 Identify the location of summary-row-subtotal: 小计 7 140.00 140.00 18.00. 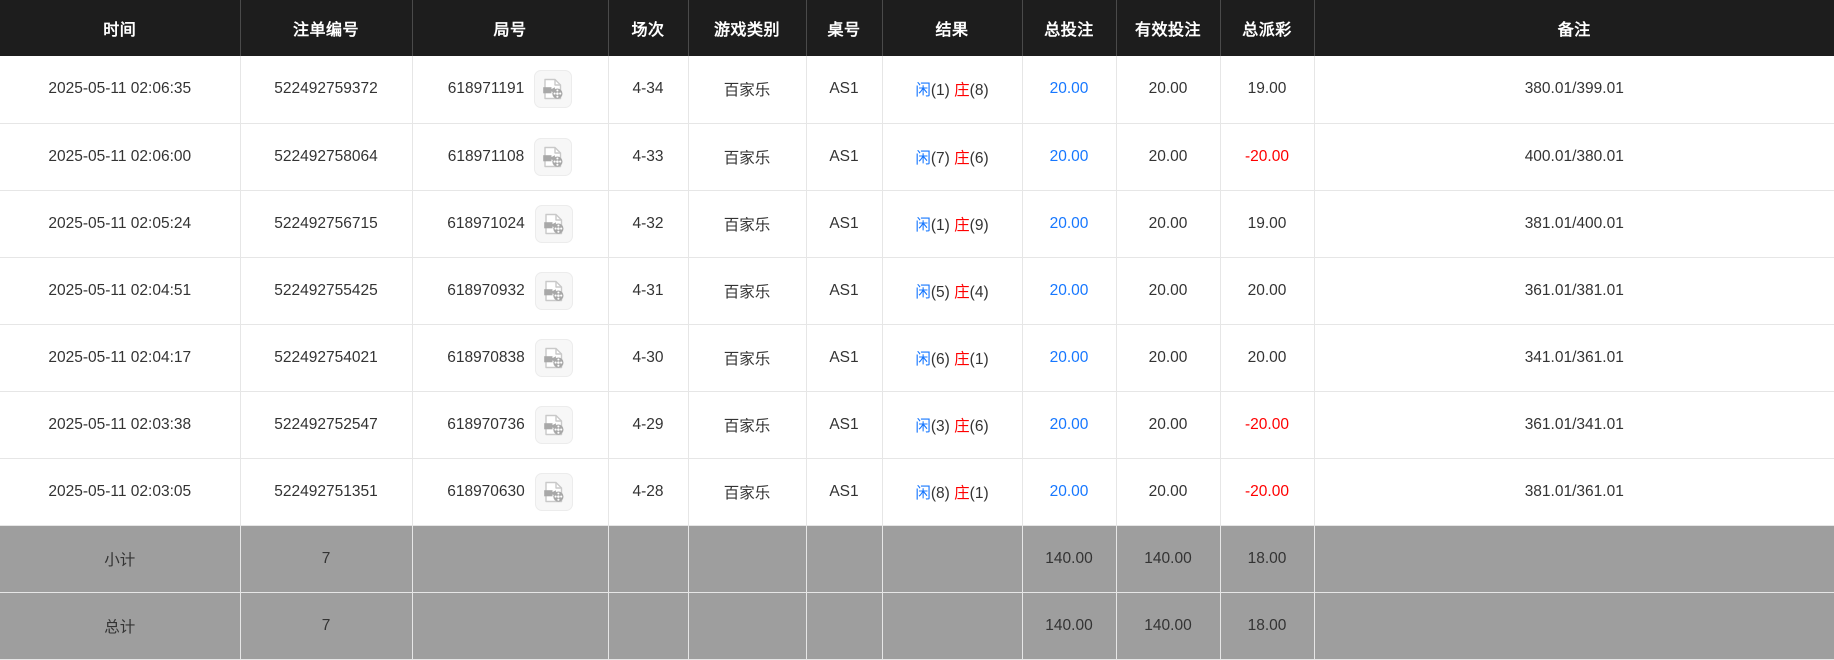
(917, 559).